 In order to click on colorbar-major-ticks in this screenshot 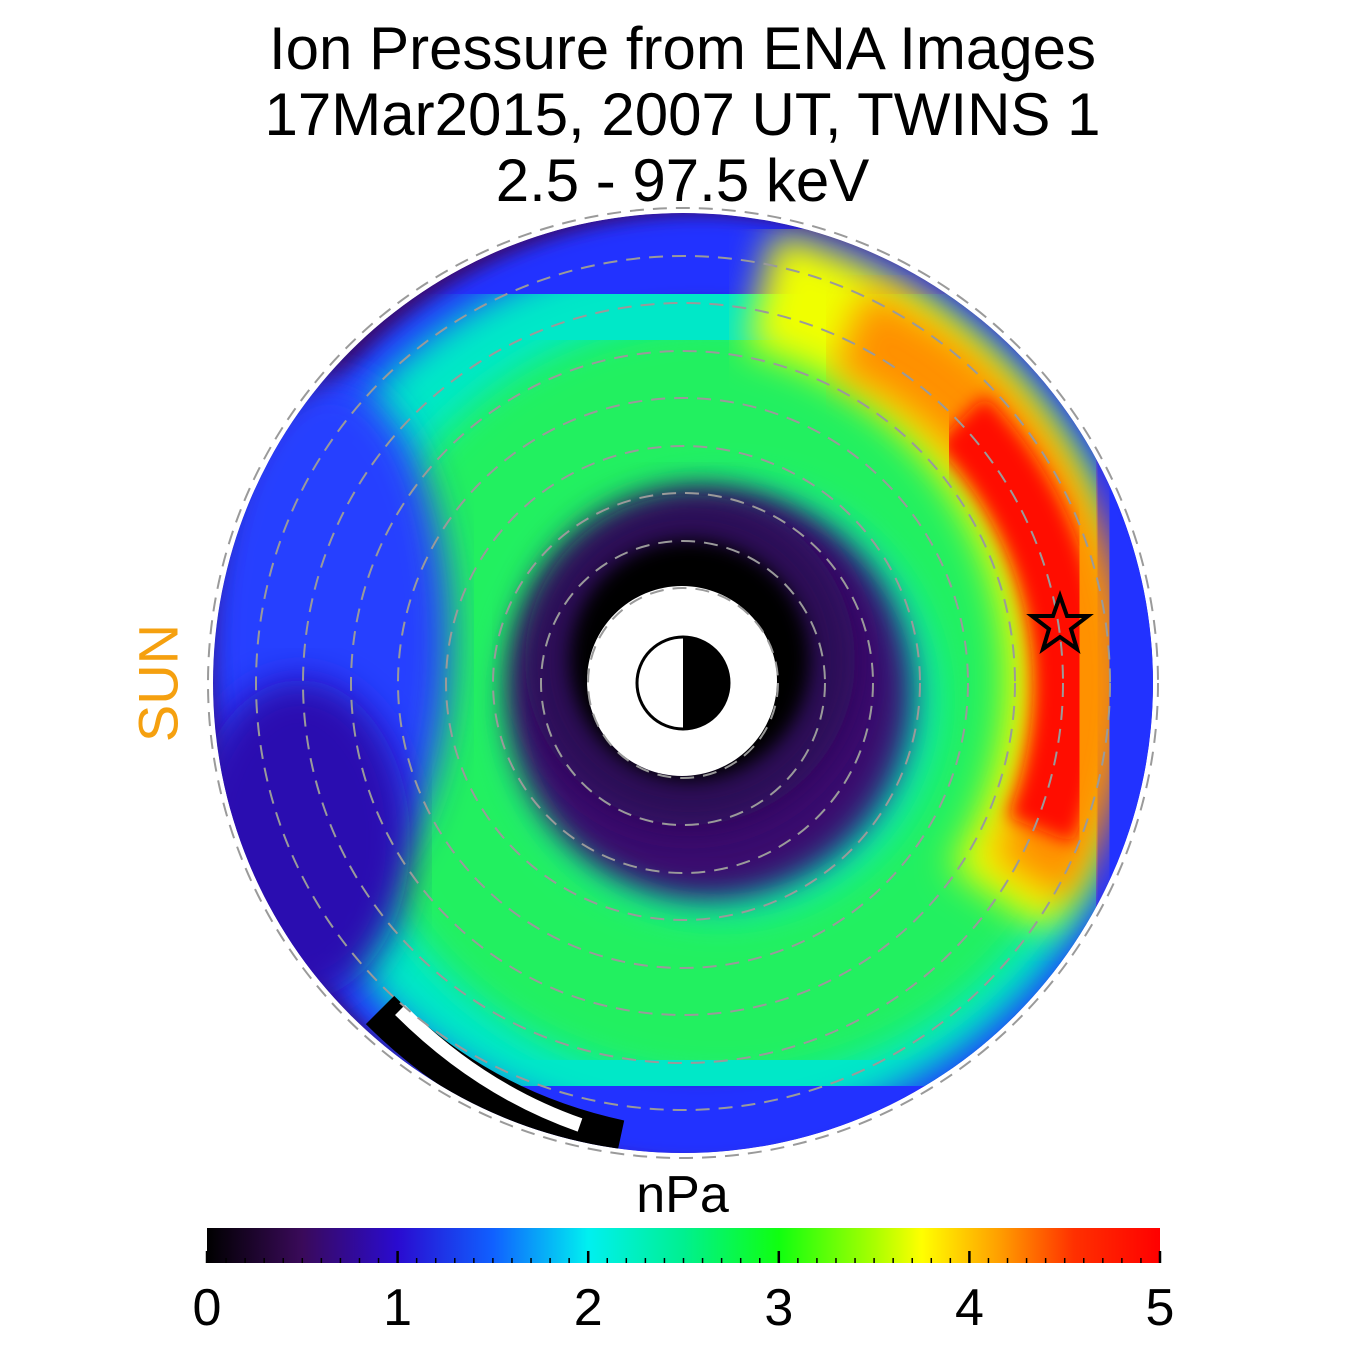, I will do `click(683, 1257)`.